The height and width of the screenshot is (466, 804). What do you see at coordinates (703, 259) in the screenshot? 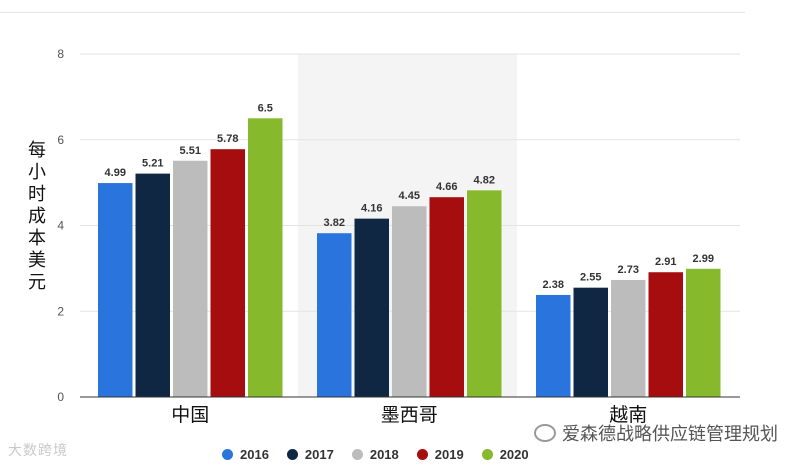
I see `bar-label: 2.99` at bounding box center [703, 259].